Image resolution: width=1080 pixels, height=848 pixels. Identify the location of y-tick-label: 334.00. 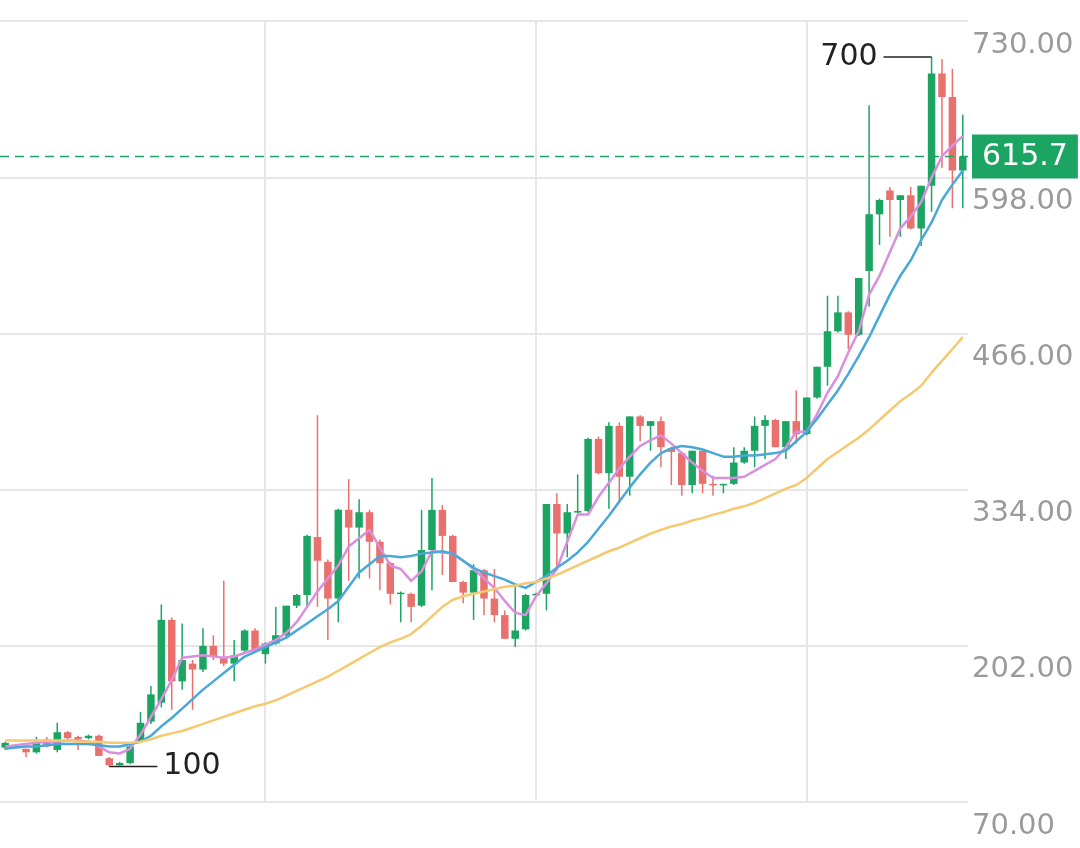
(1023, 511).